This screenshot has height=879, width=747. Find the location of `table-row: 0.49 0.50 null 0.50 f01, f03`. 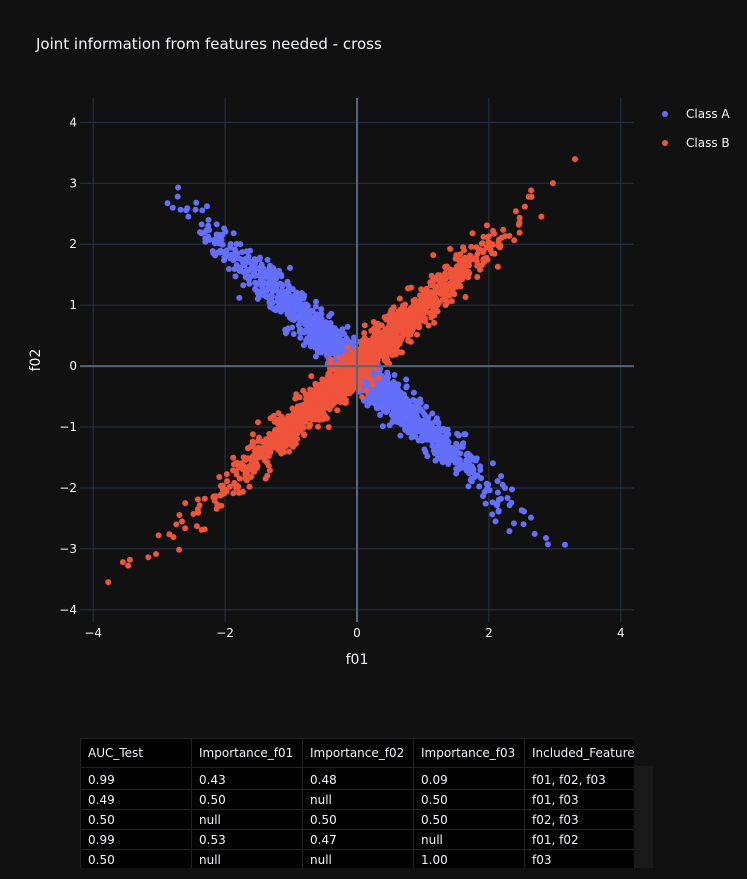

table-row: 0.49 0.50 null 0.50 f01, f03 is located at coordinates (357, 799).